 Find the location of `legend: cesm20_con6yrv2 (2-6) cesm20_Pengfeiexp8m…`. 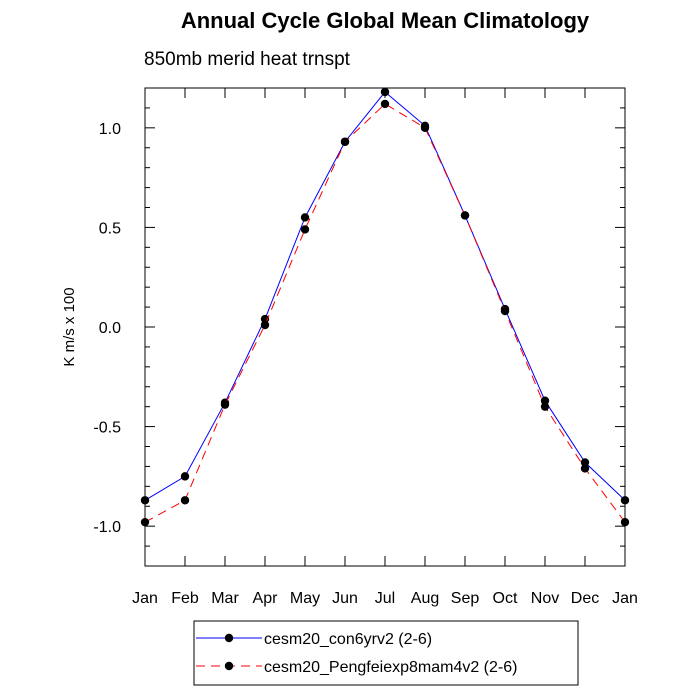

legend: cesm20_con6yrv2 (2-6) cesm20_Pengfeiexp8m… is located at coordinates (356, 653).